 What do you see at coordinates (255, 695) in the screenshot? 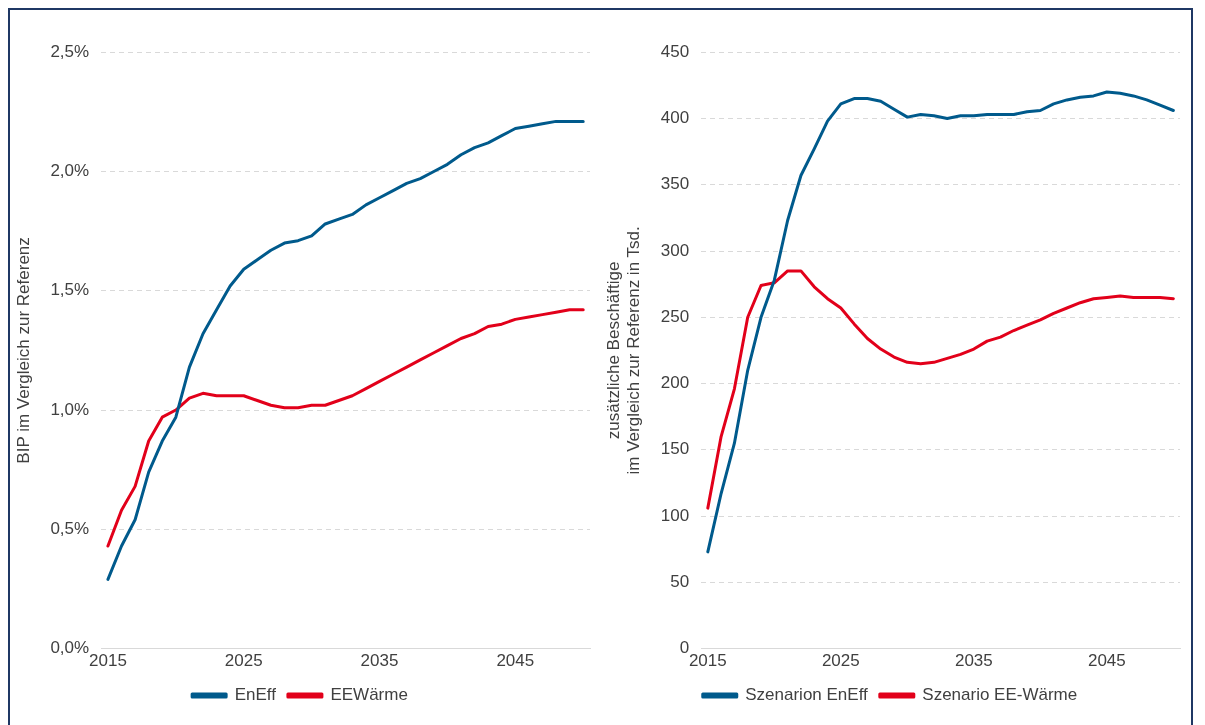
I see `legend-label: EnEff` at bounding box center [255, 695].